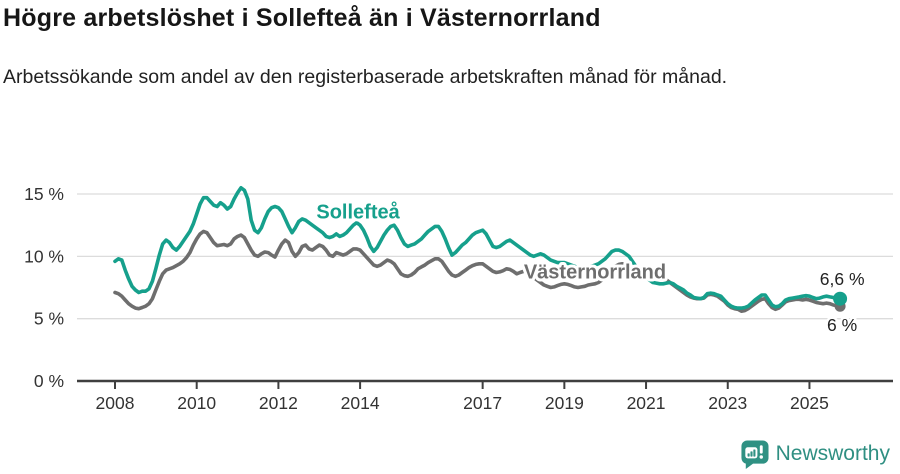 The height and width of the screenshot is (474, 900). Describe the element at coordinates (755, 454) in the screenshot. I see `newsworthy-logo-icon` at that location.